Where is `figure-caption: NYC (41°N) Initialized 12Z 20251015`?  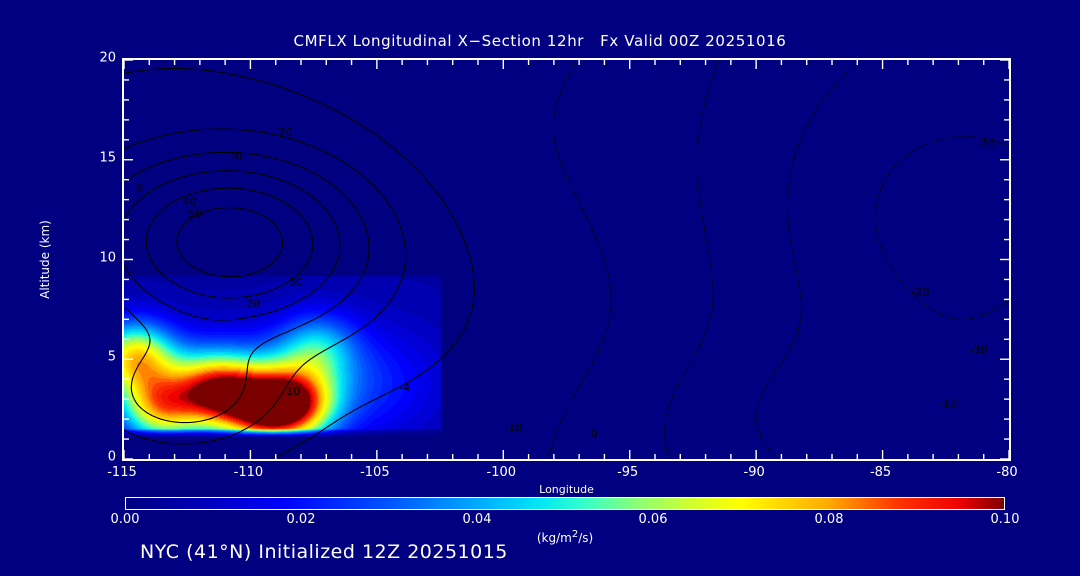 figure-caption: NYC (41°N) Initialized 12Z 20251015 is located at coordinates (324, 552).